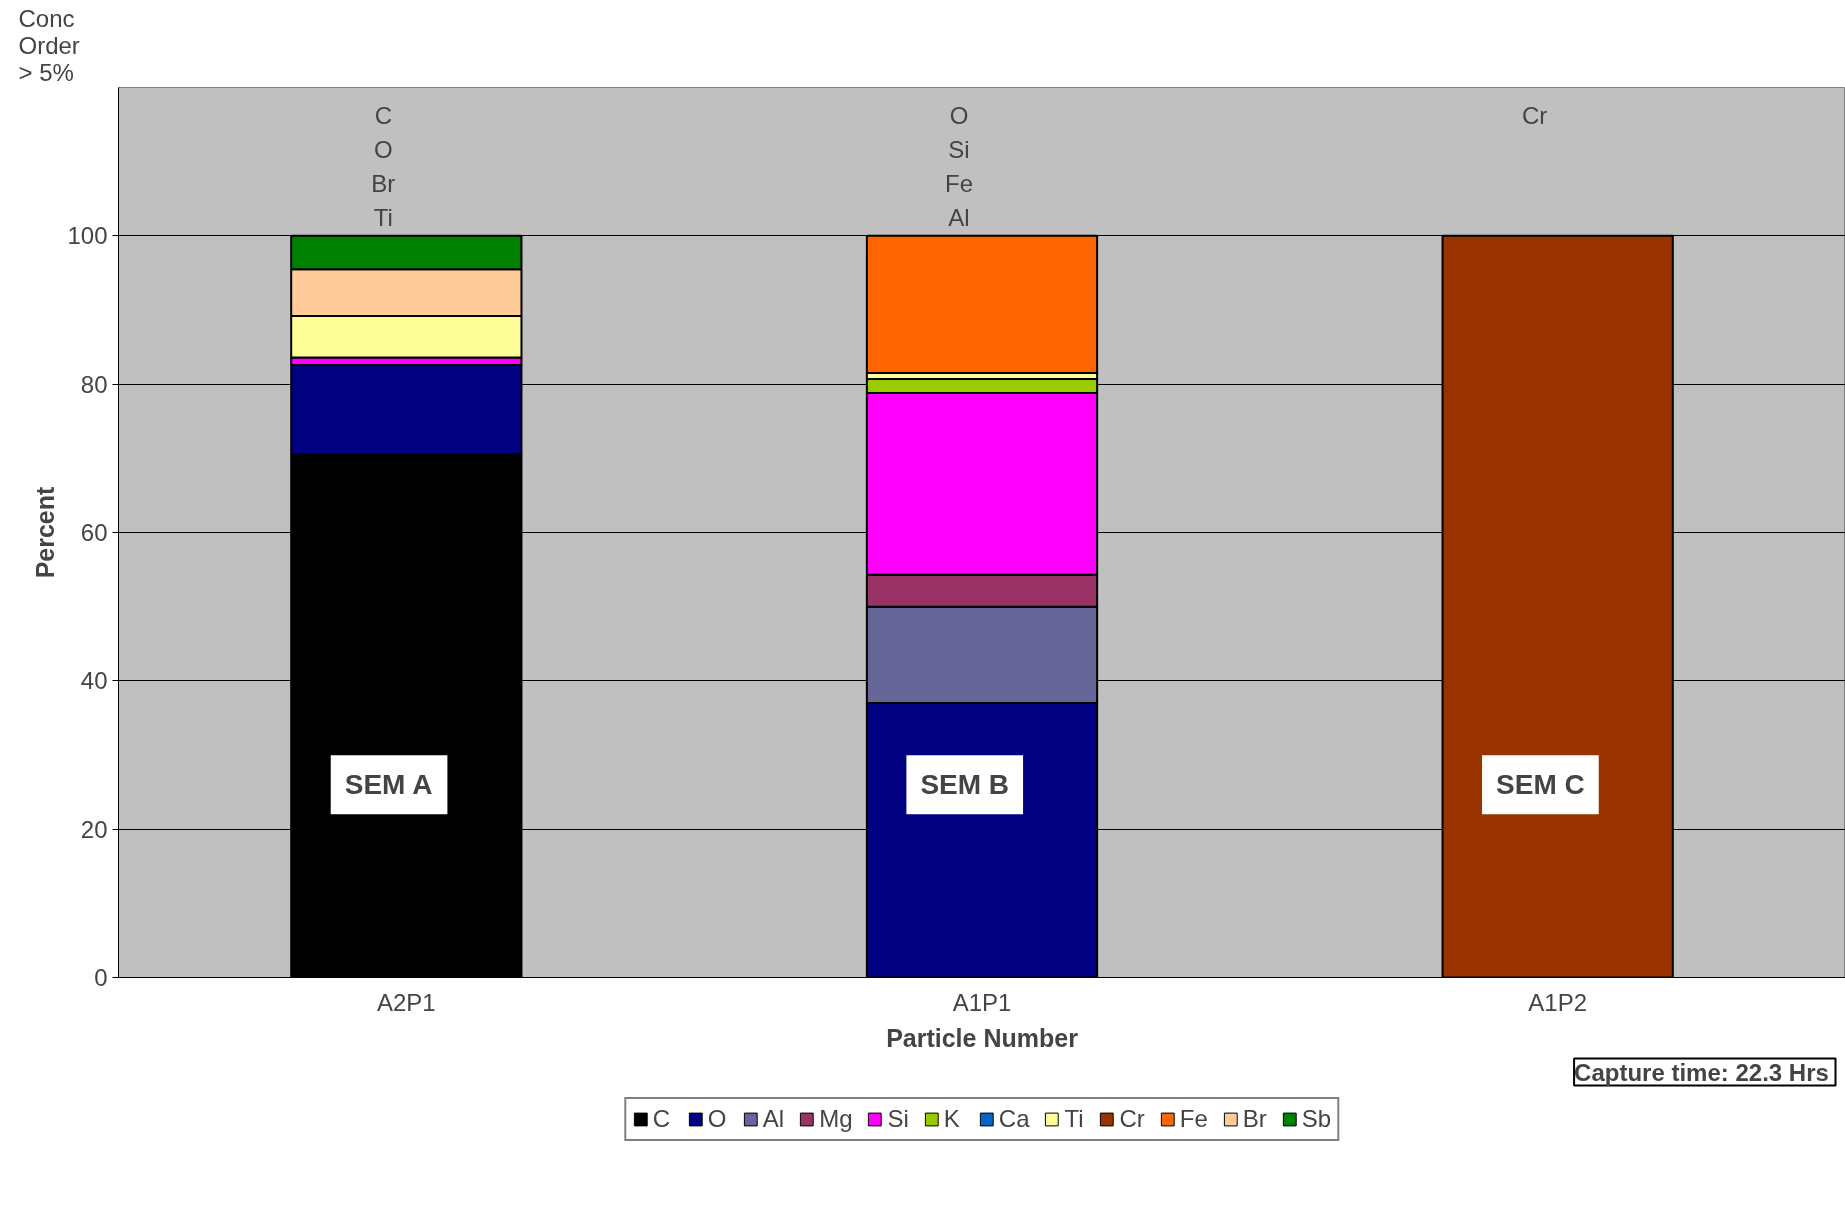 The height and width of the screenshot is (1229, 1845). I want to click on x-tick-label: A1P1, so click(982, 1002).